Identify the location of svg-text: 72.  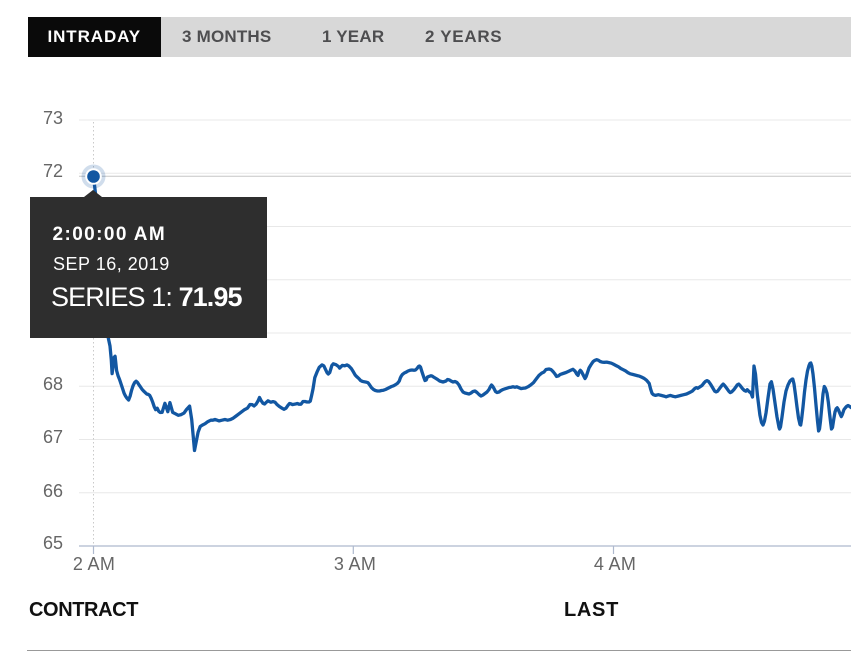
(53, 171).